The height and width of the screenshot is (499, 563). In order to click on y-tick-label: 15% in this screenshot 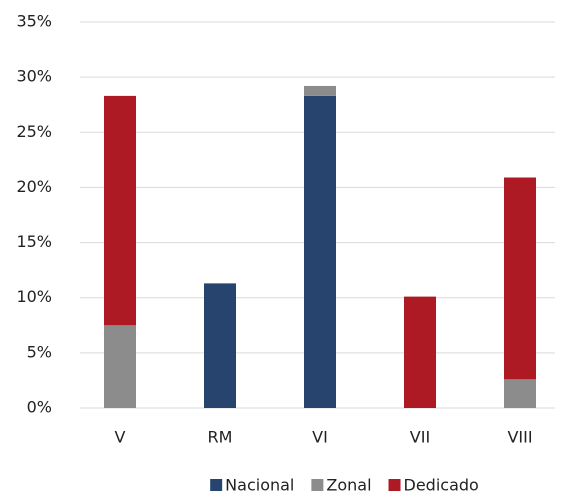, I will do `click(34, 241)`.